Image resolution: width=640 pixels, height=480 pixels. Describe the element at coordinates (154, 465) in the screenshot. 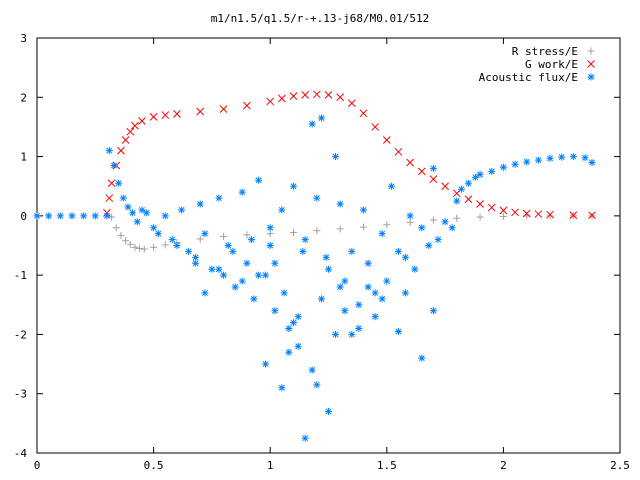

I see `x-tick-label: 0.5` at that location.